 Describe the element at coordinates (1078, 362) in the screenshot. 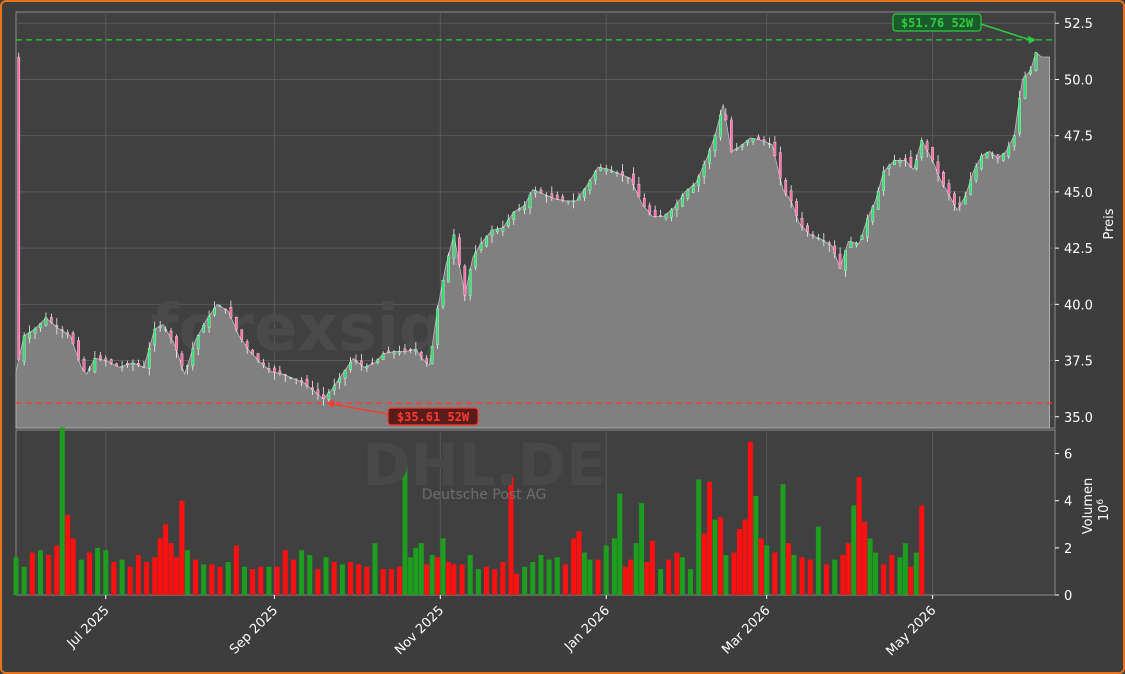

I see `price-tick-label: 37.5` at that location.